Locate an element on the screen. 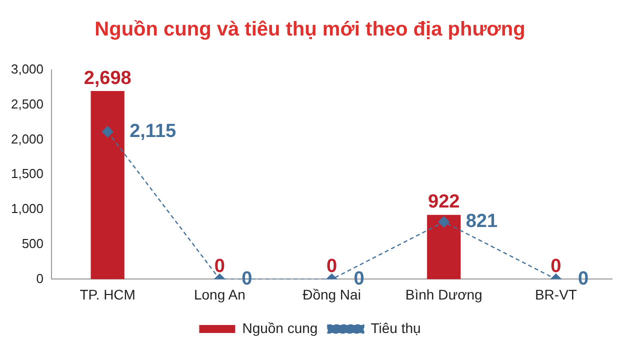 The image size is (640, 354). y-tick-label: 2,500 is located at coordinates (27, 104).